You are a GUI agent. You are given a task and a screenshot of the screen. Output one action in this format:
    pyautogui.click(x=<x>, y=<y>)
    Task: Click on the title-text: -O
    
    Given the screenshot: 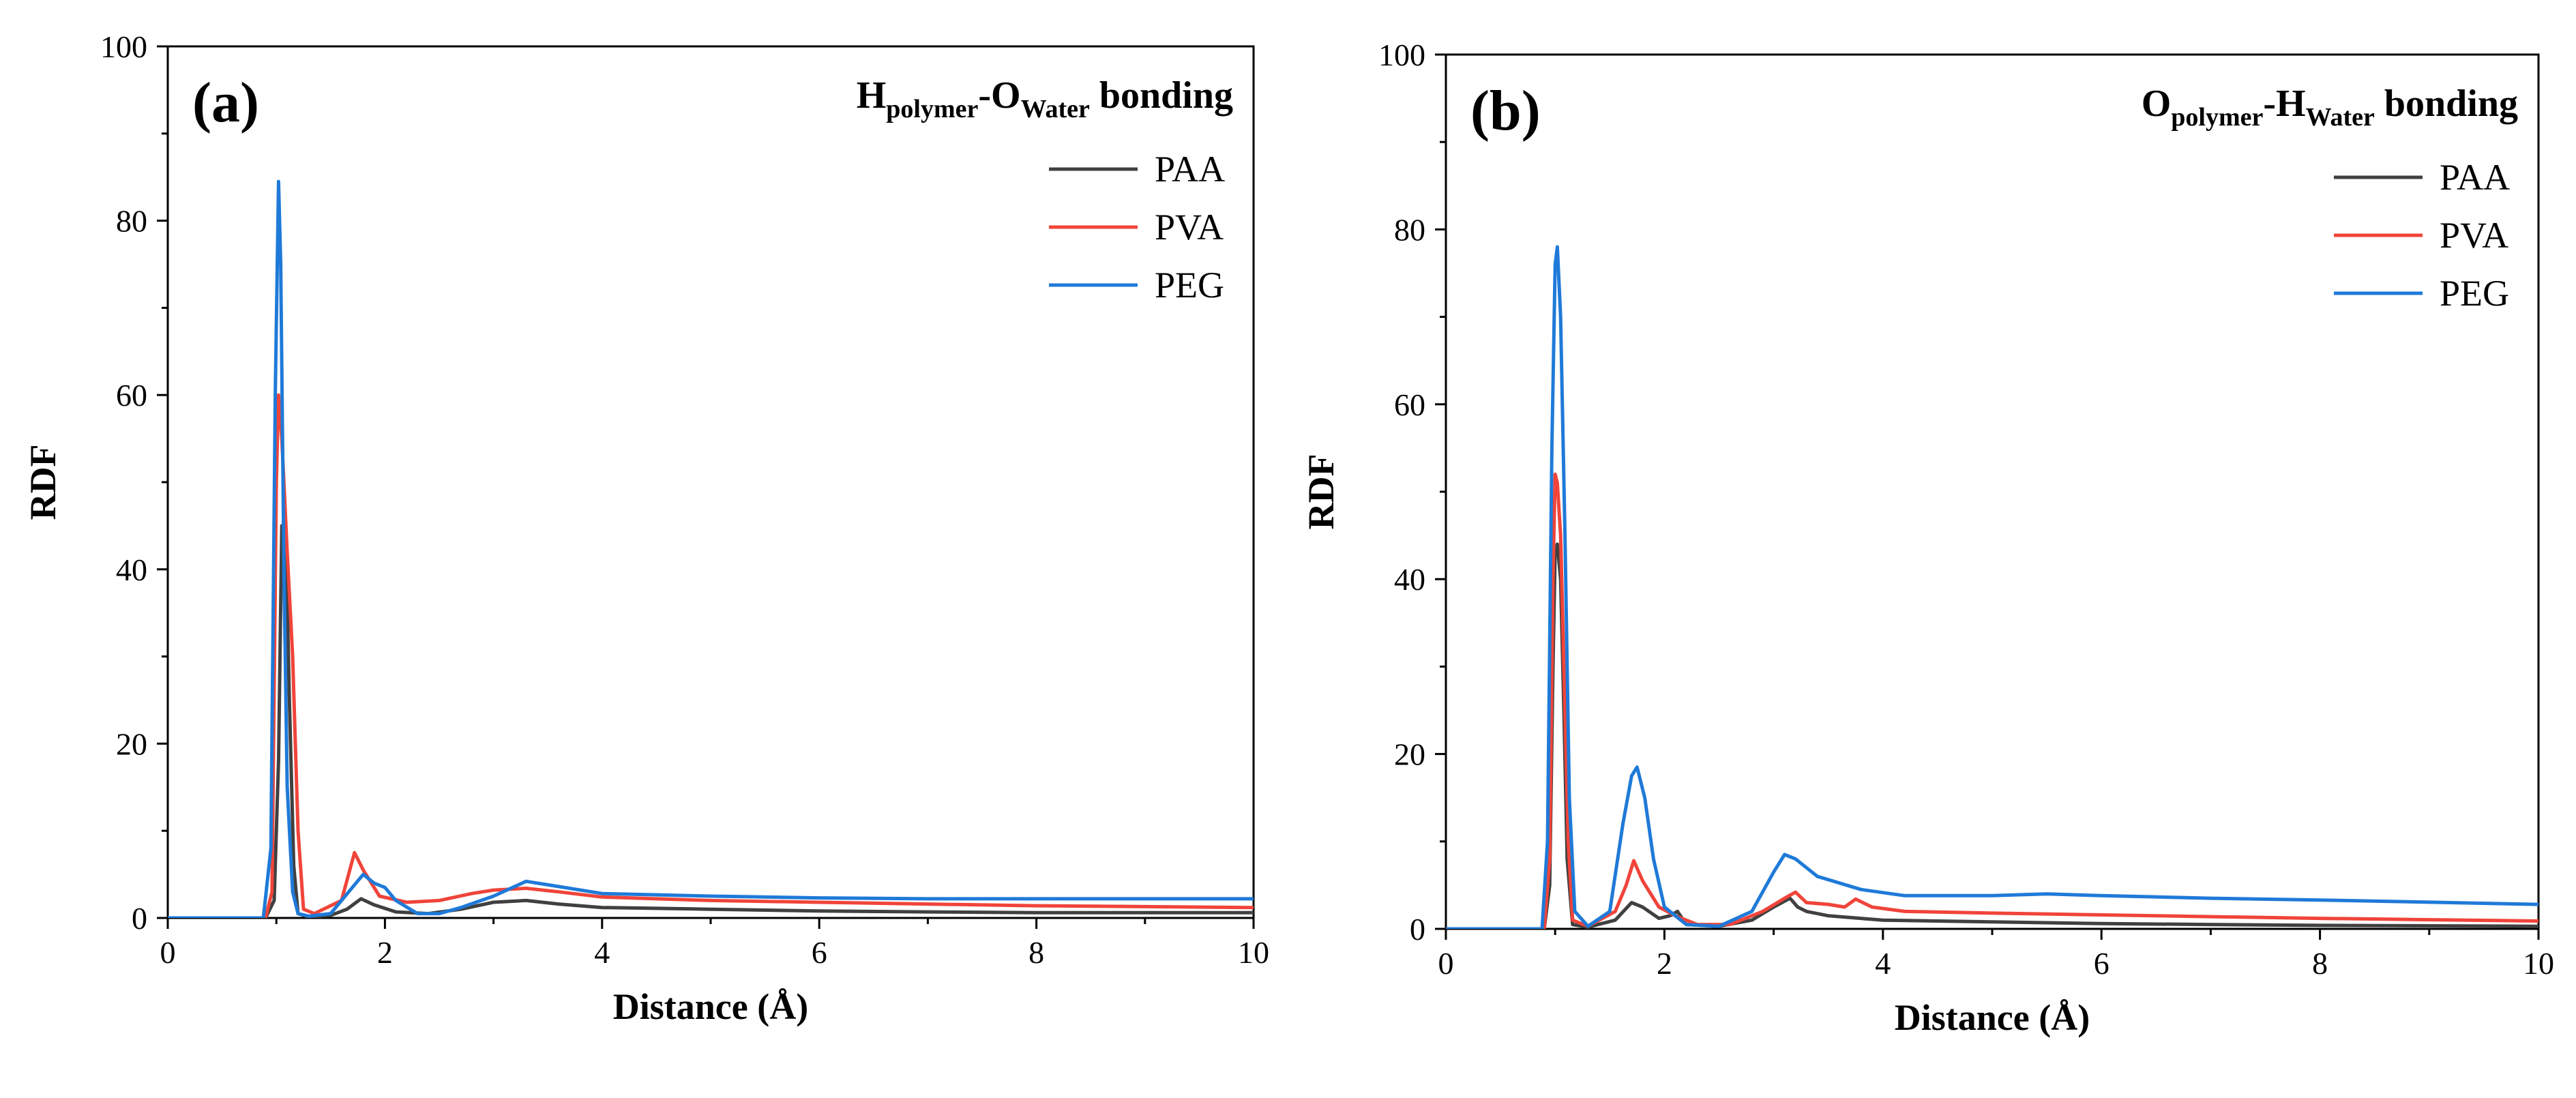 What is the action you would take?
    pyautogui.click(x=999, y=96)
    